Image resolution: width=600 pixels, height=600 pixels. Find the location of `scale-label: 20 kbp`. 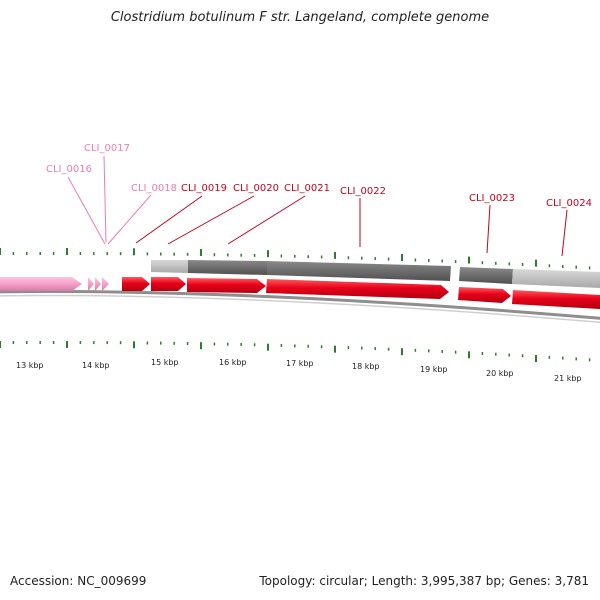

scale-label: 20 kbp is located at coordinates (500, 373).